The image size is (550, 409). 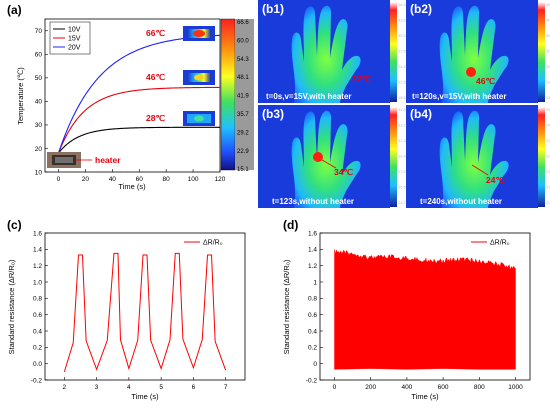 I want to click on thermal-scale-tick: 35.3, so click(x=548, y=35).